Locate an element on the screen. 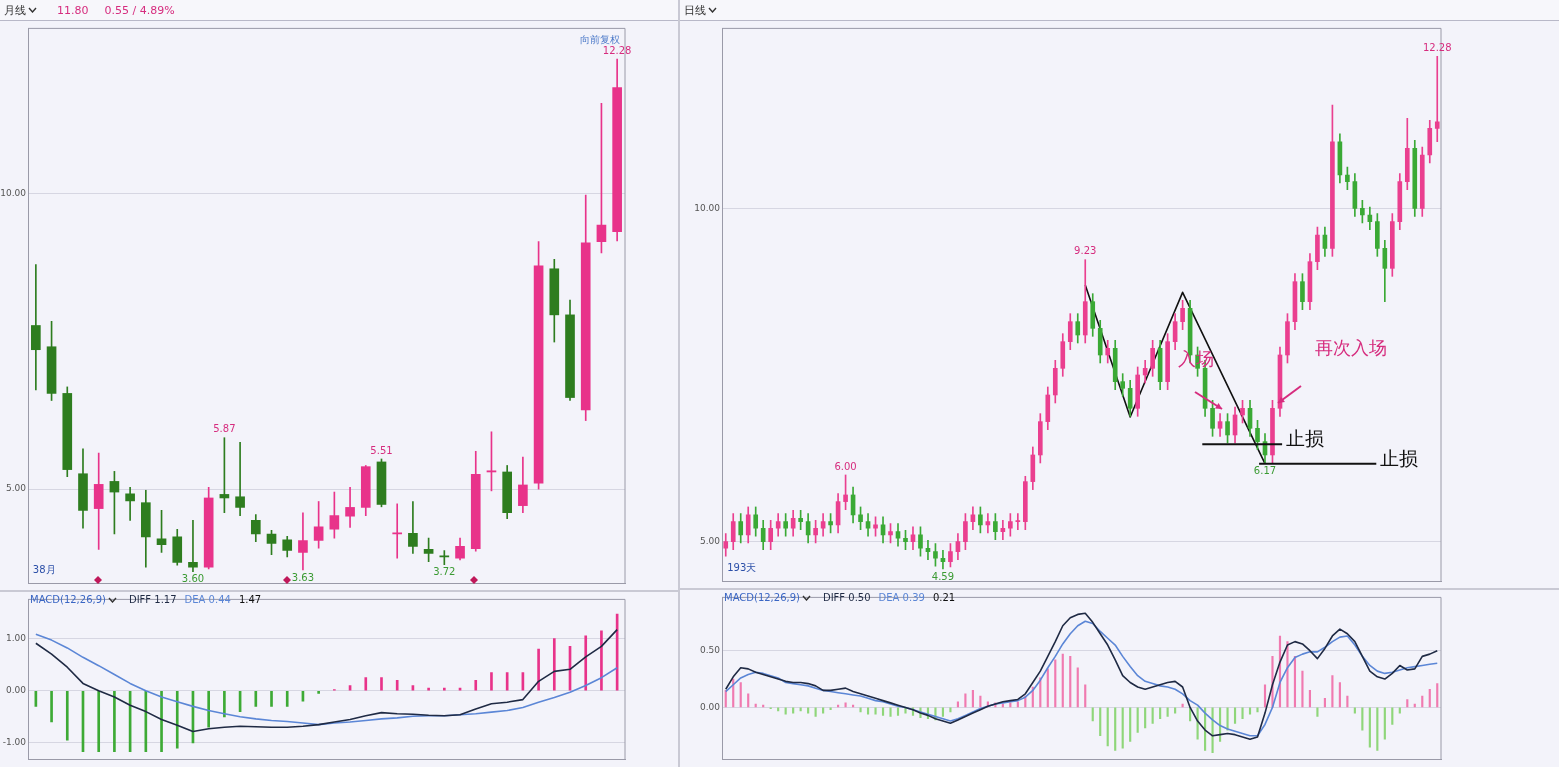 The image size is (1559, 767). y-tick-label: -1.00 is located at coordinates (14, 742).